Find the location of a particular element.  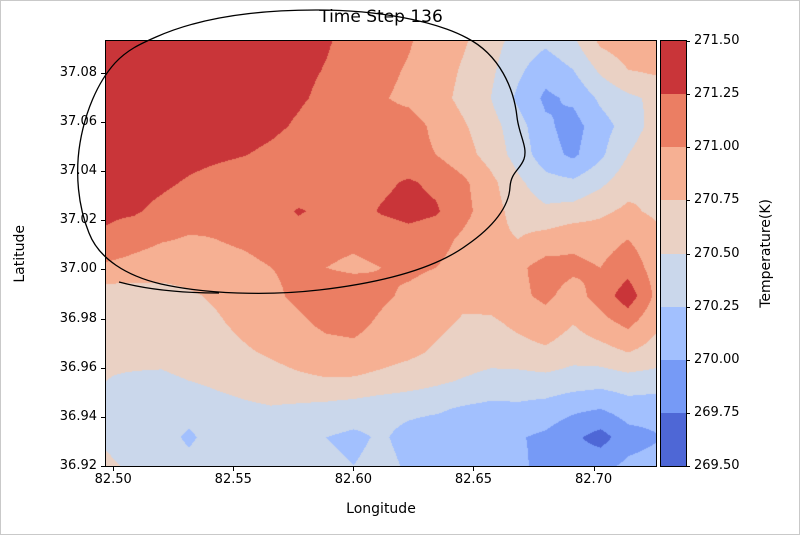

x-tick-label: 82.65 is located at coordinates (473, 479).